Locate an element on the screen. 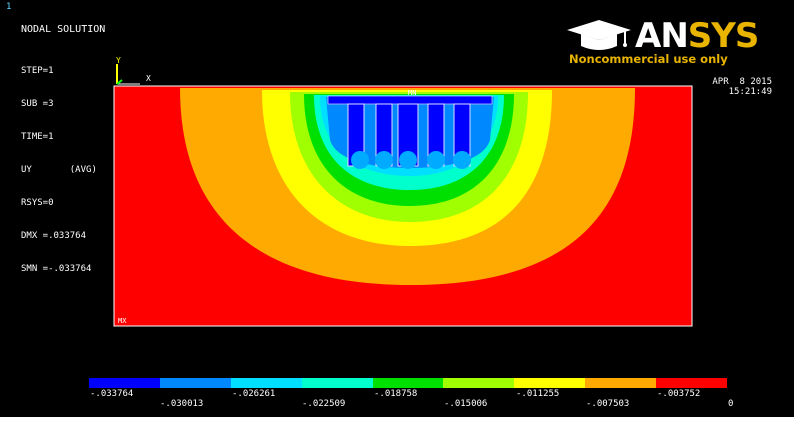 The width and height of the screenshot is (797, 423). info-line: RSYS=0 is located at coordinates (37, 203).